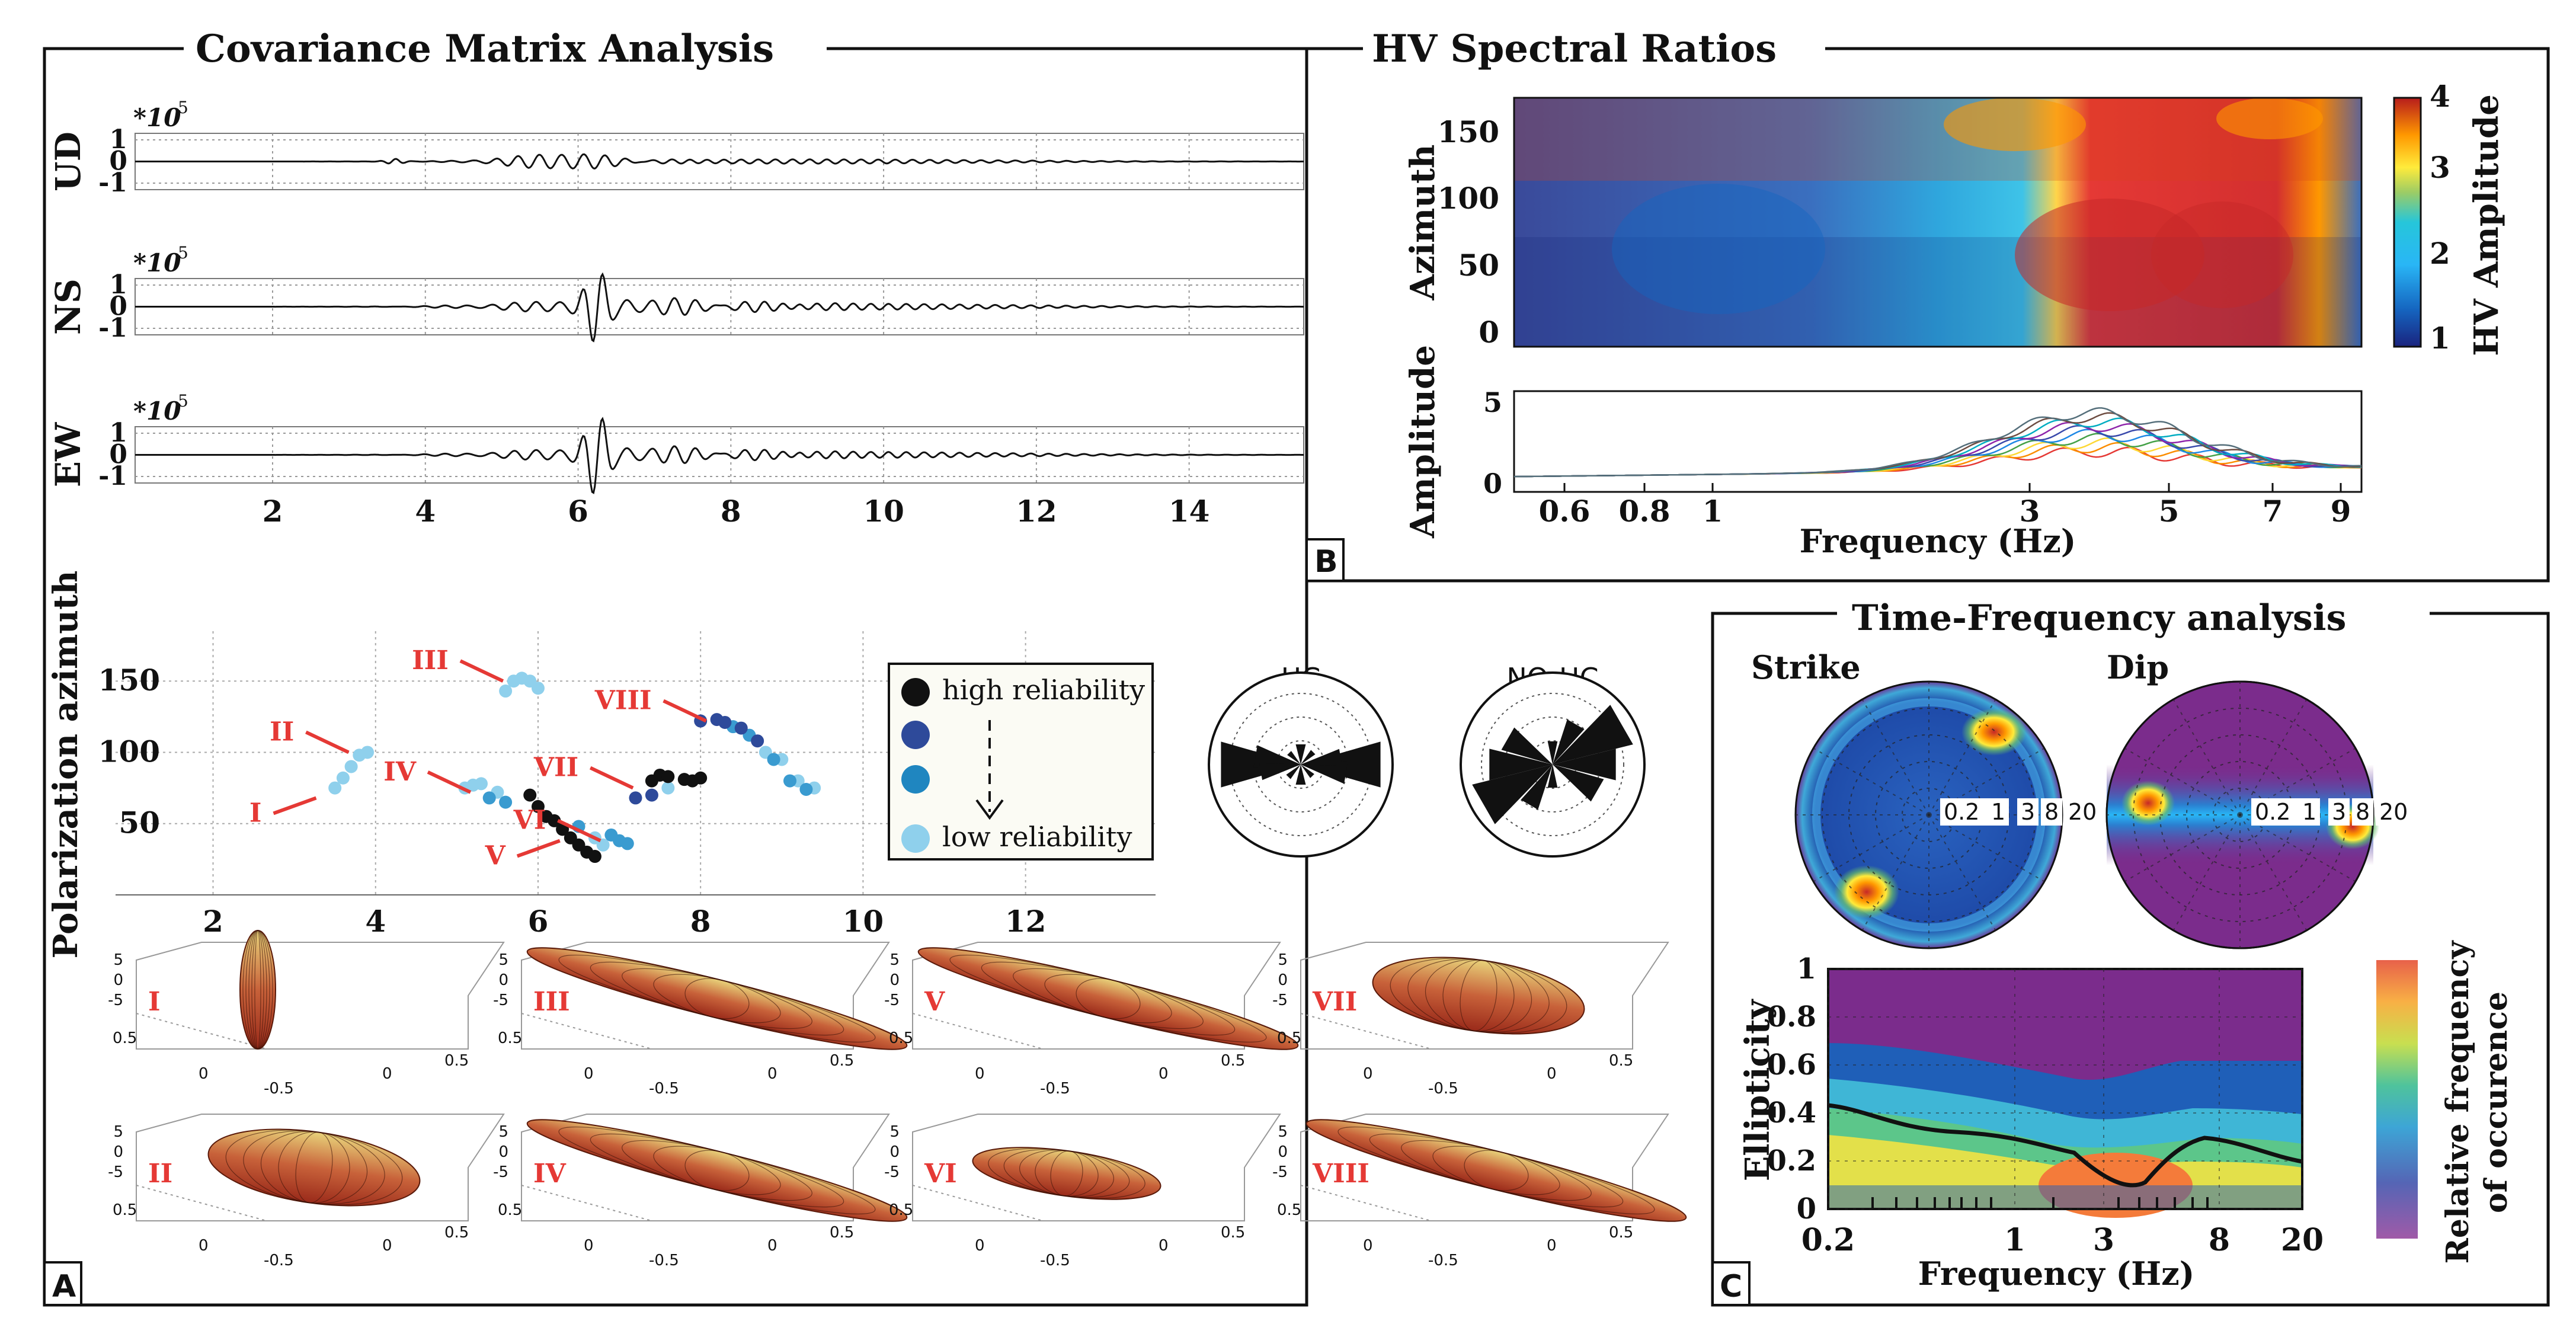  I want to click on trace-ytick: 1, so click(118, 139).